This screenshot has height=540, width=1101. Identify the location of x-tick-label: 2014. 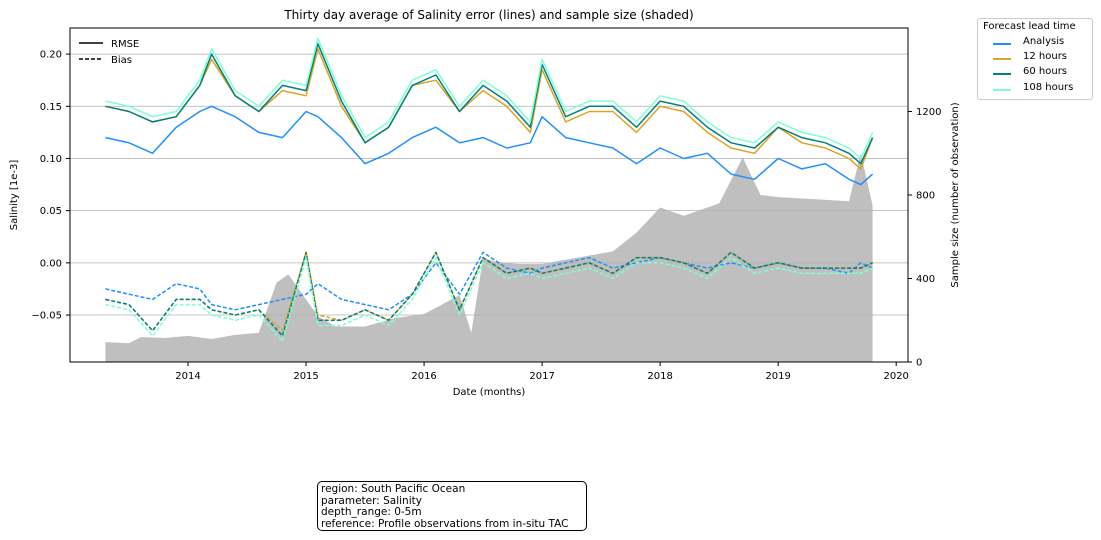
(187, 376).